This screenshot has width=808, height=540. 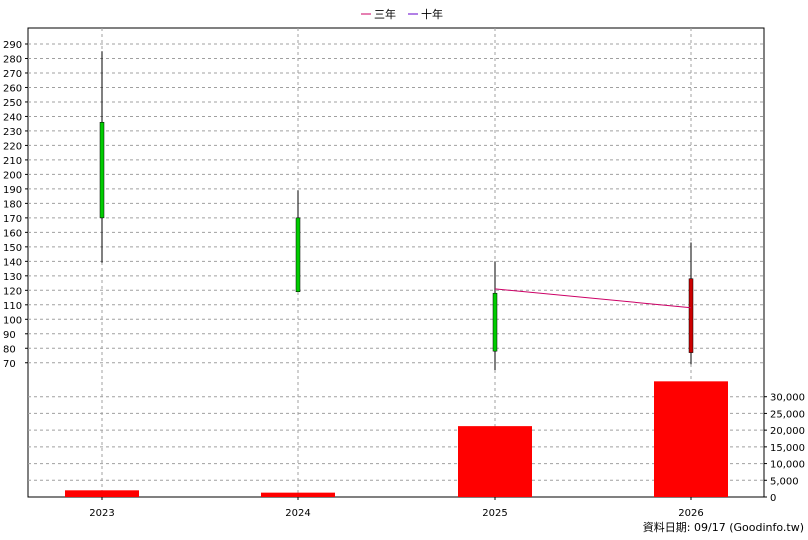 I want to click on volume-tick-label: 5,000, so click(x=784, y=481).